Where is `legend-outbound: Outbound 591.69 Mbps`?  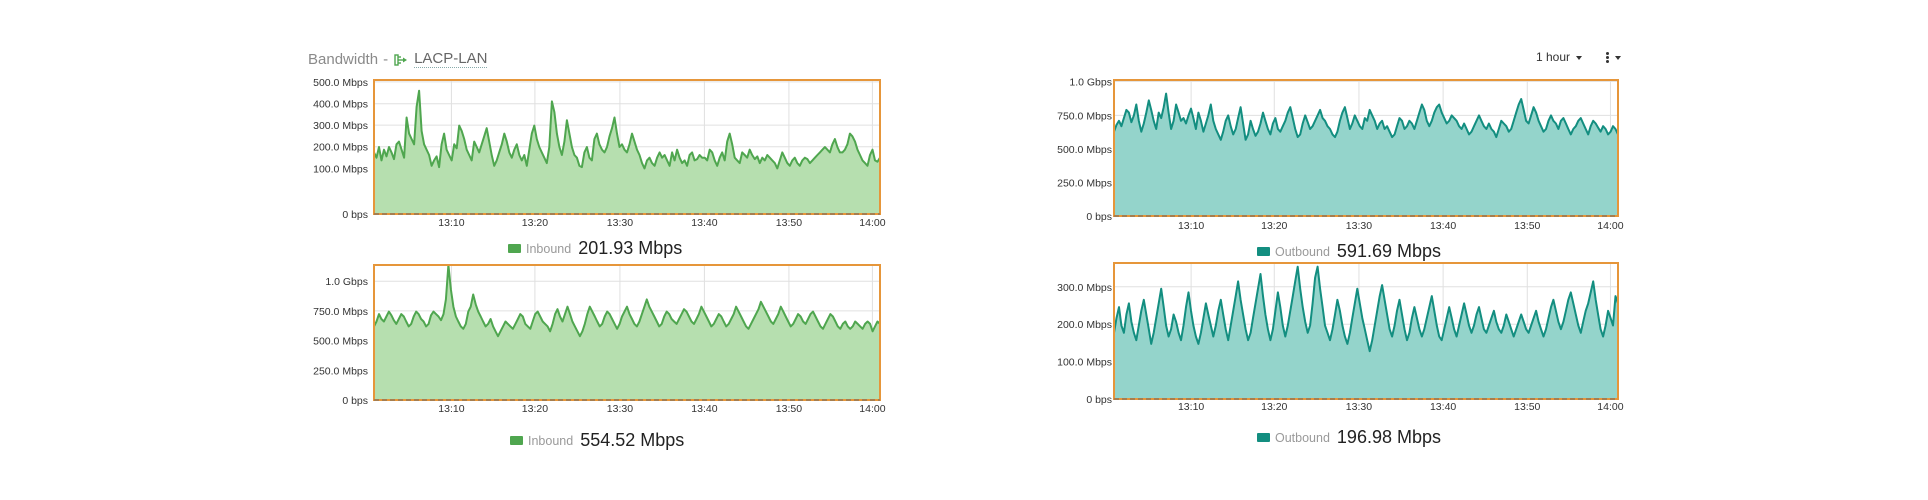 legend-outbound: Outbound 591.69 Mbps is located at coordinates (1349, 251).